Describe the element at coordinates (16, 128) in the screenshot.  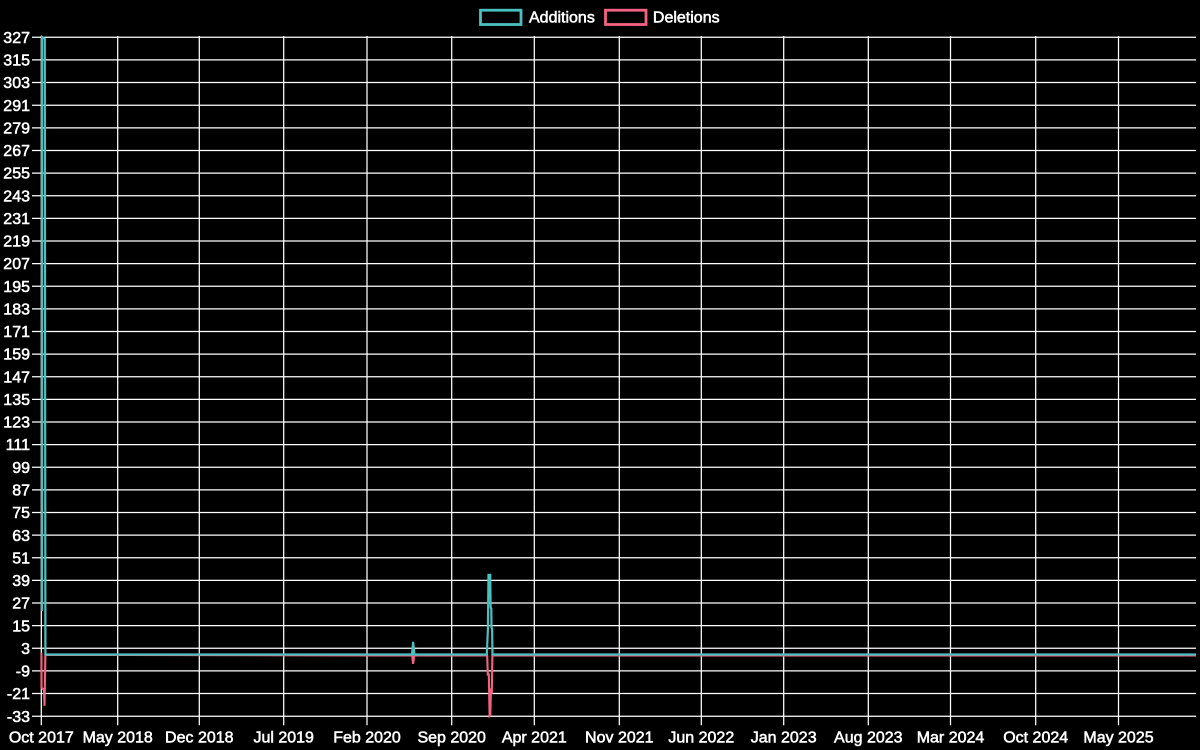
I see `svg-text: 279` at that location.